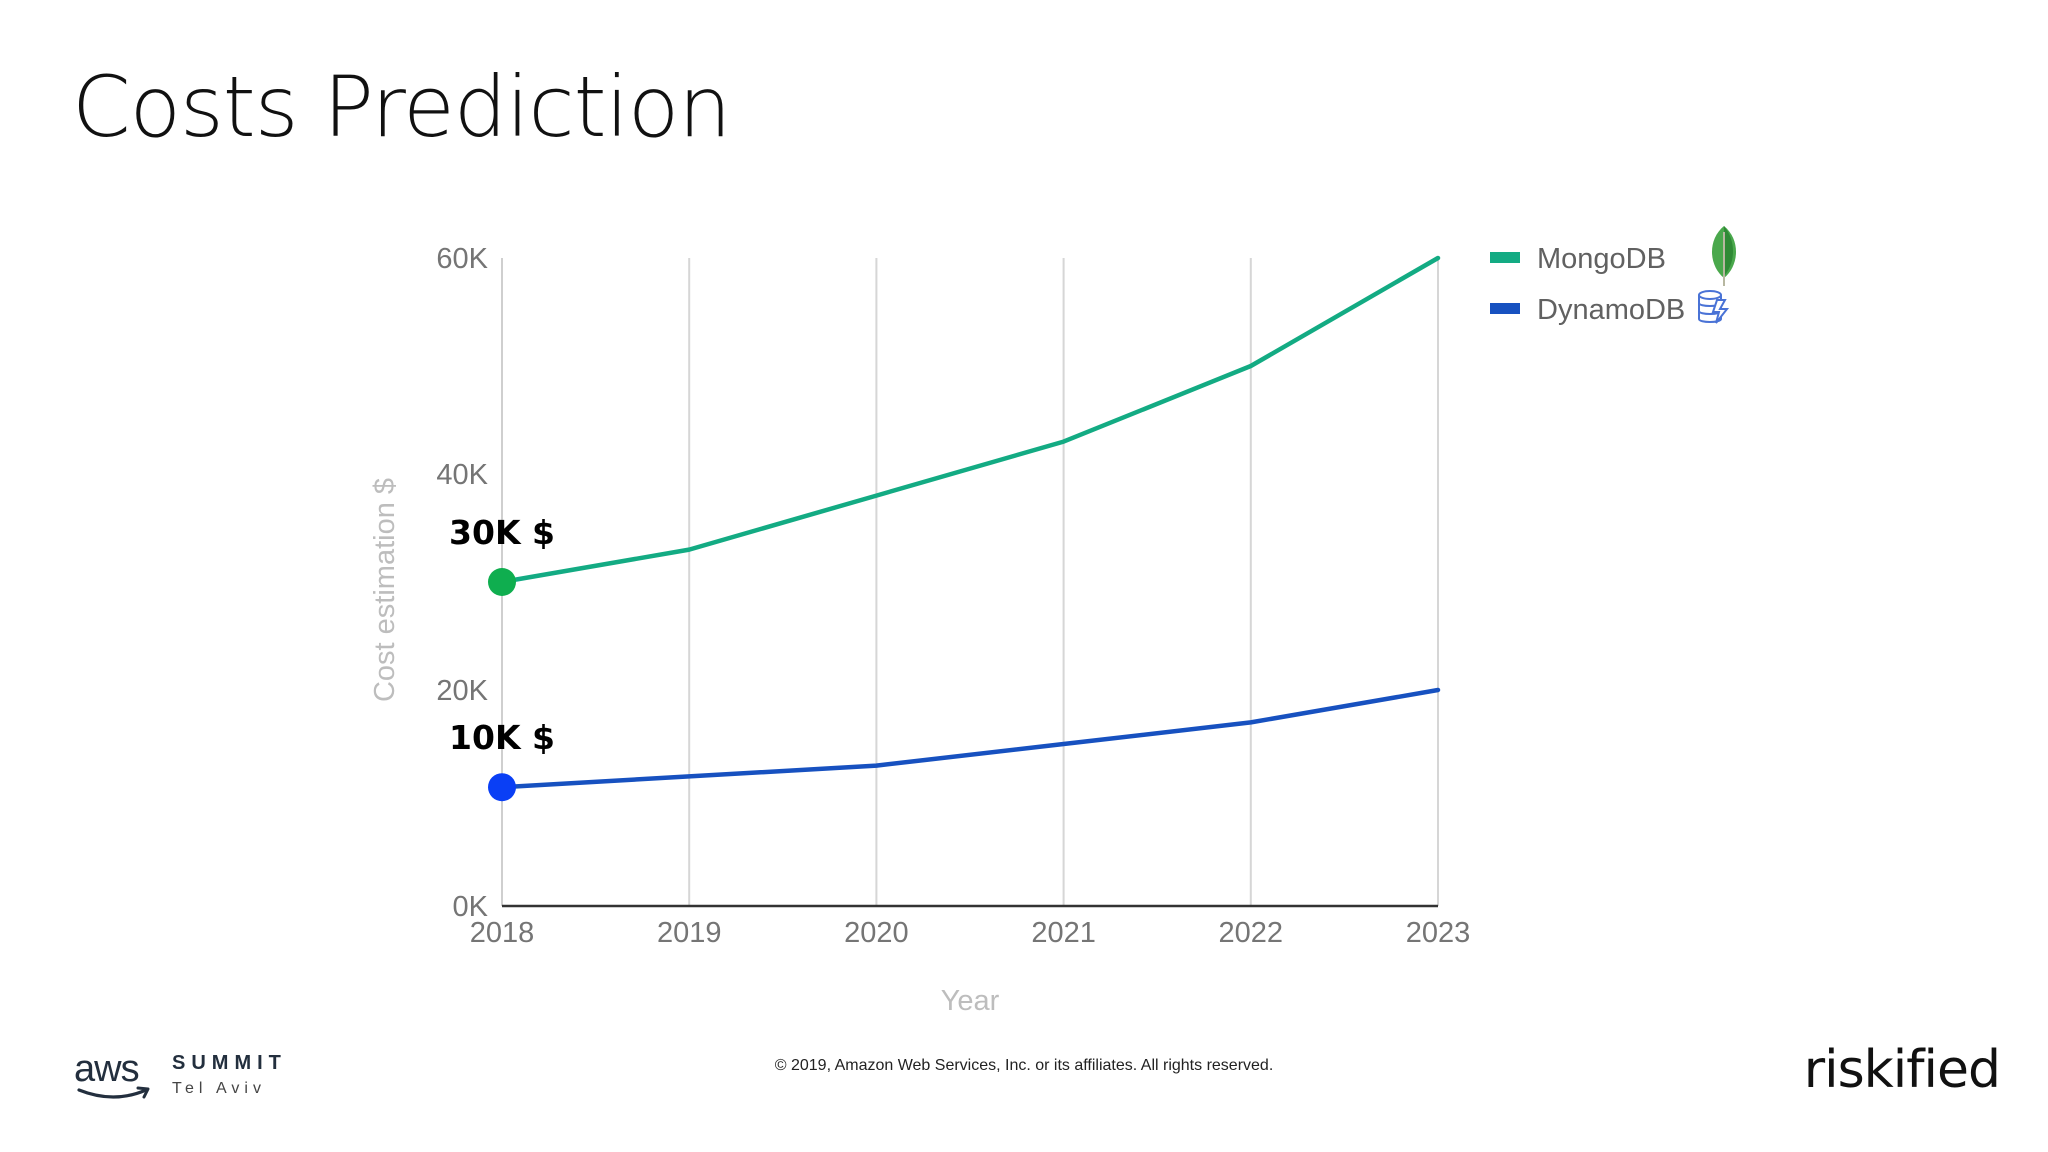 The image size is (2048, 1152). I want to click on dynamodb-db-body, so click(1710, 309).